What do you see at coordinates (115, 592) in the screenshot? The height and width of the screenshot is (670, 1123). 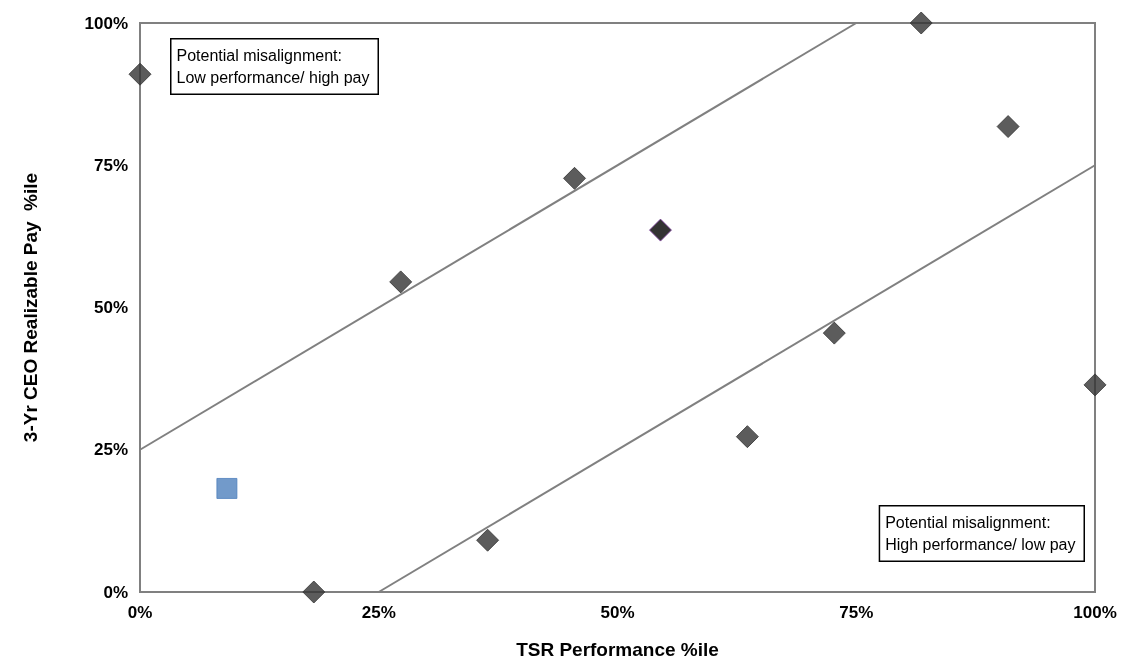 I see `y-tick-label: 0%` at bounding box center [115, 592].